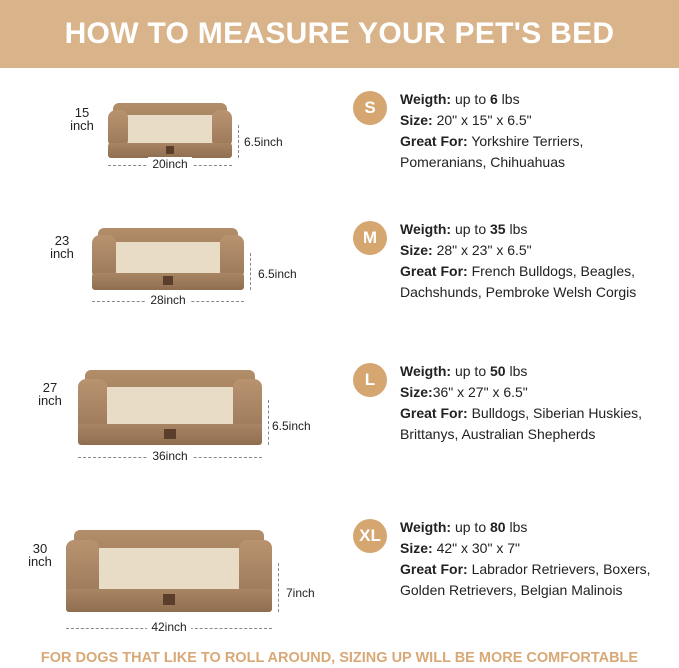 The height and width of the screenshot is (668, 679). What do you see at coordinates (62, 247) in the screenshot?
I see `depth-label: 23 inch` at bounding box center [62, 247].